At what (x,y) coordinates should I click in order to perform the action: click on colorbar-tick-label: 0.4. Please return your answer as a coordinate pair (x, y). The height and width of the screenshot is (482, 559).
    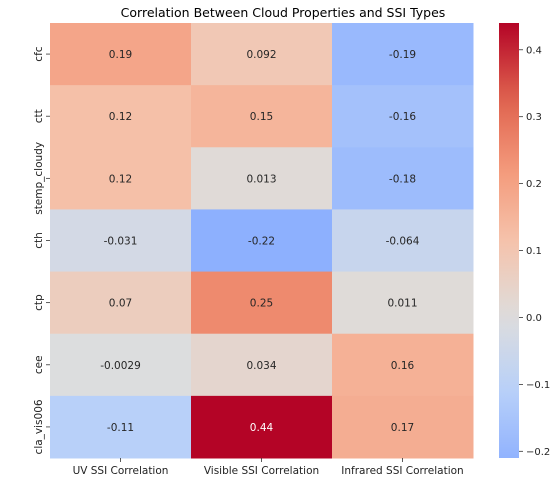
    Looking at the image, I should click on (534, 50).